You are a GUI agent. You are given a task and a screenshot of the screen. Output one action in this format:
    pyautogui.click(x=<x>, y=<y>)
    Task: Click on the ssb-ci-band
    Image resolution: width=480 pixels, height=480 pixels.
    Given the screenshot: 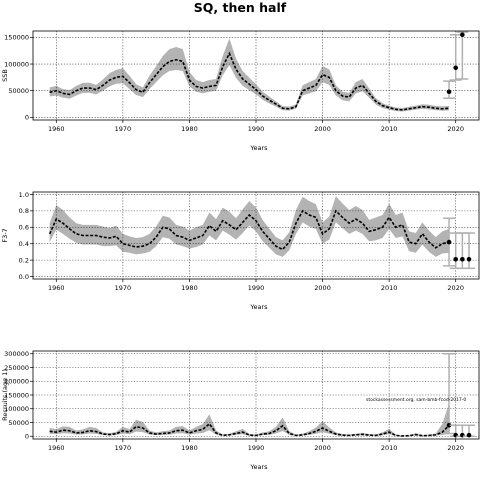 What is the action you would take?
    pyautogui.click(x=249, y=75)
    